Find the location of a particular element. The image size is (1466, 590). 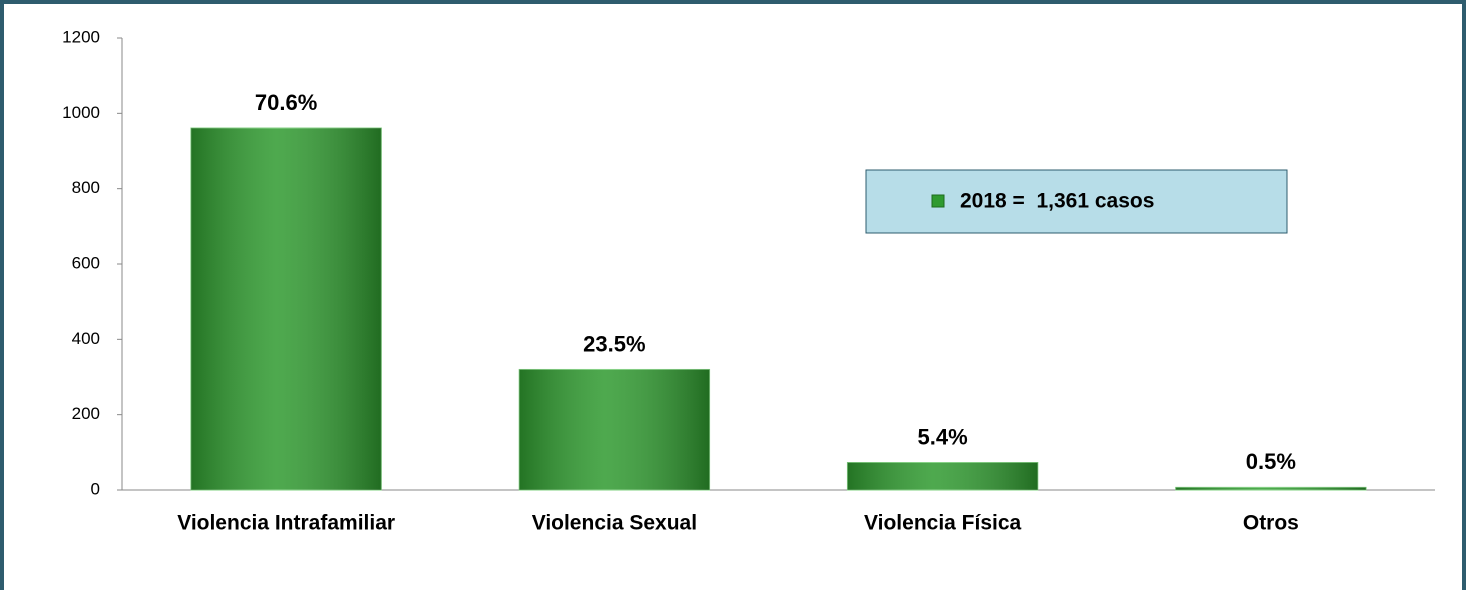

y-tick-label: 1000 is located at coordinates (81, 112).